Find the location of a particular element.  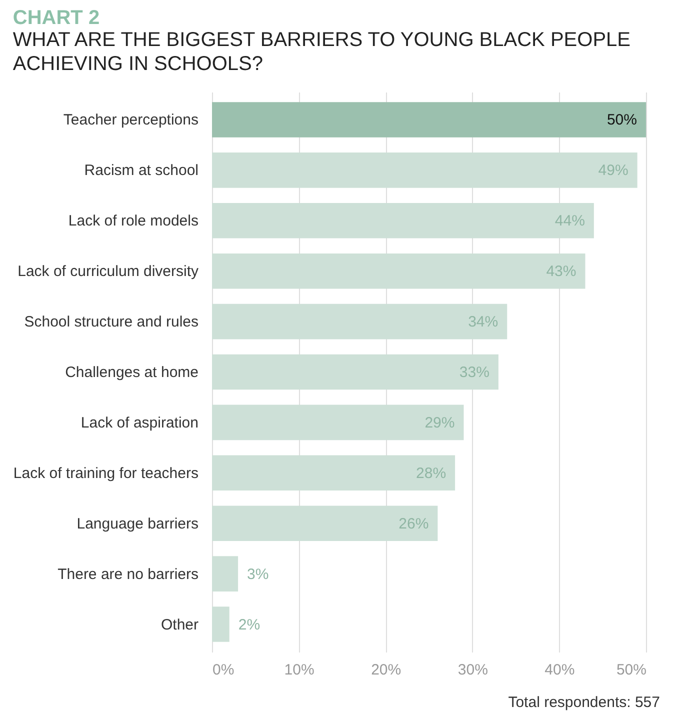

y-tick-label: Racism at school is located at coordinates (141, 171).